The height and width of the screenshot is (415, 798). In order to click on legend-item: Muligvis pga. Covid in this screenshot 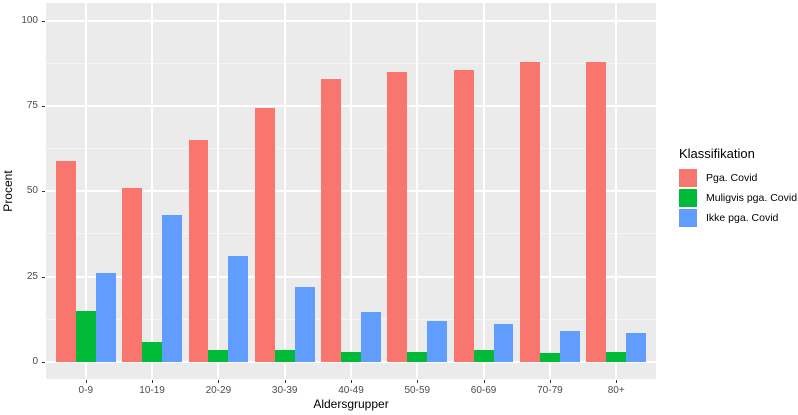, I will do `click(738, 198)`.